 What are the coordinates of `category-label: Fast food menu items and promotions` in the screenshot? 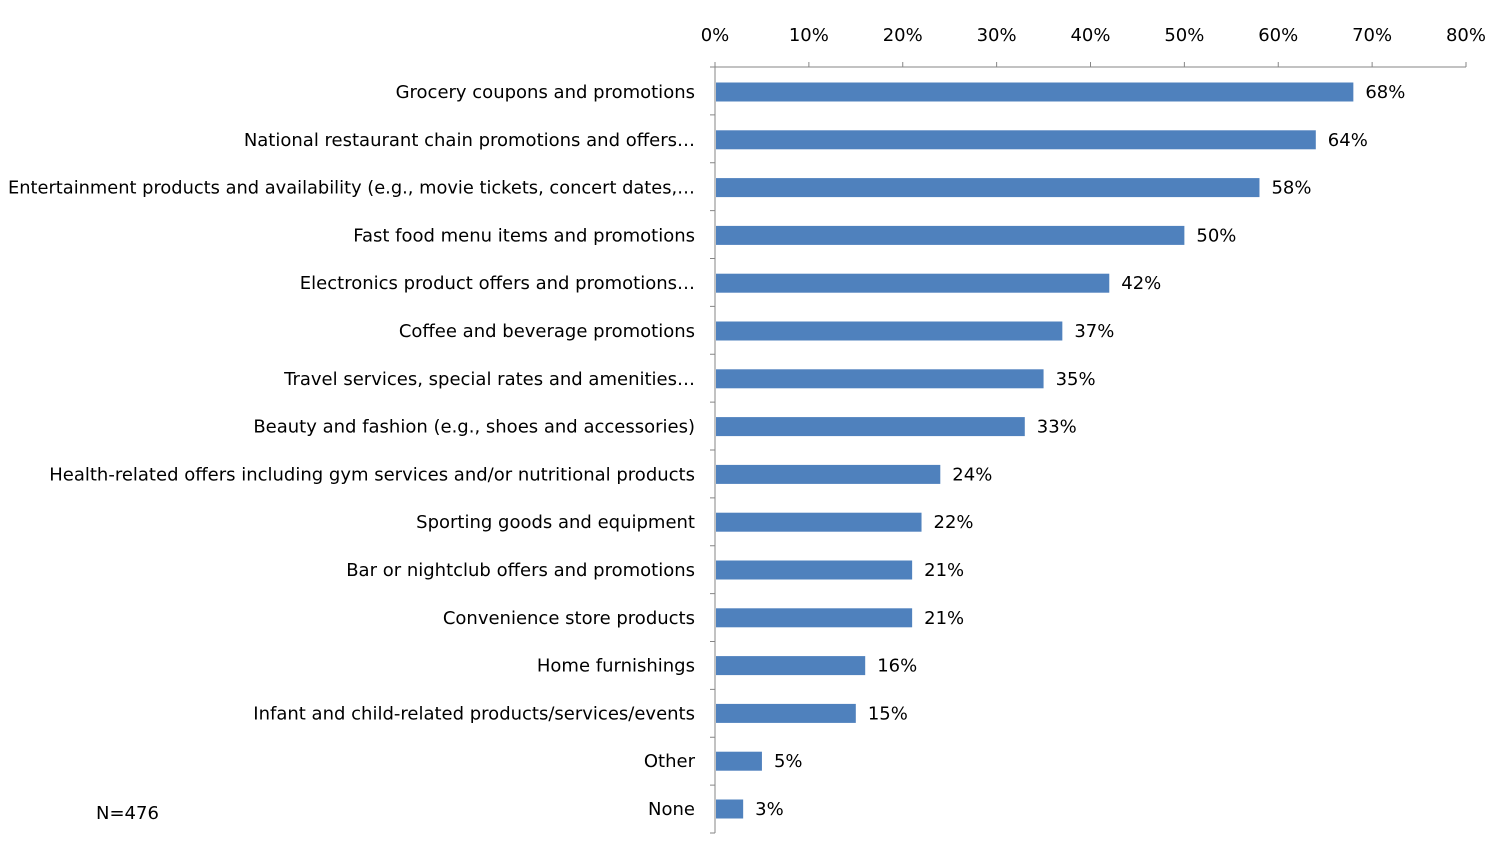 It's located at (524, 235).